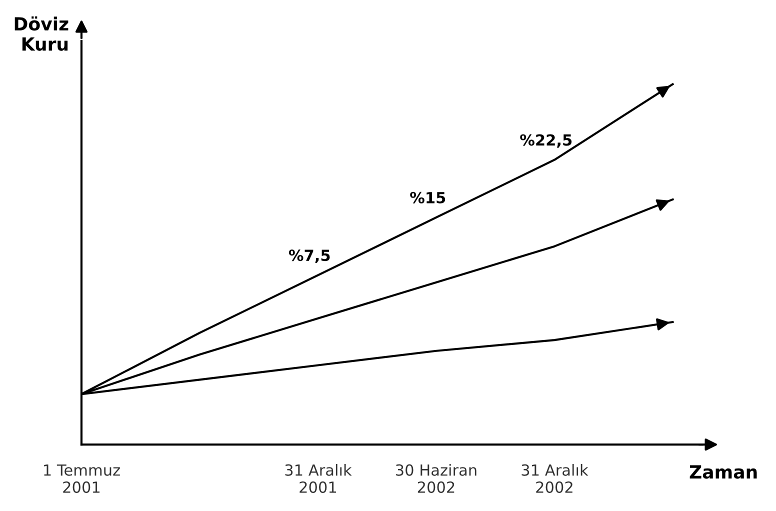  What do you see at coordinates (428, 198) in the screenshot?
I see `annotation: %15` at bounding box center [428, 198].